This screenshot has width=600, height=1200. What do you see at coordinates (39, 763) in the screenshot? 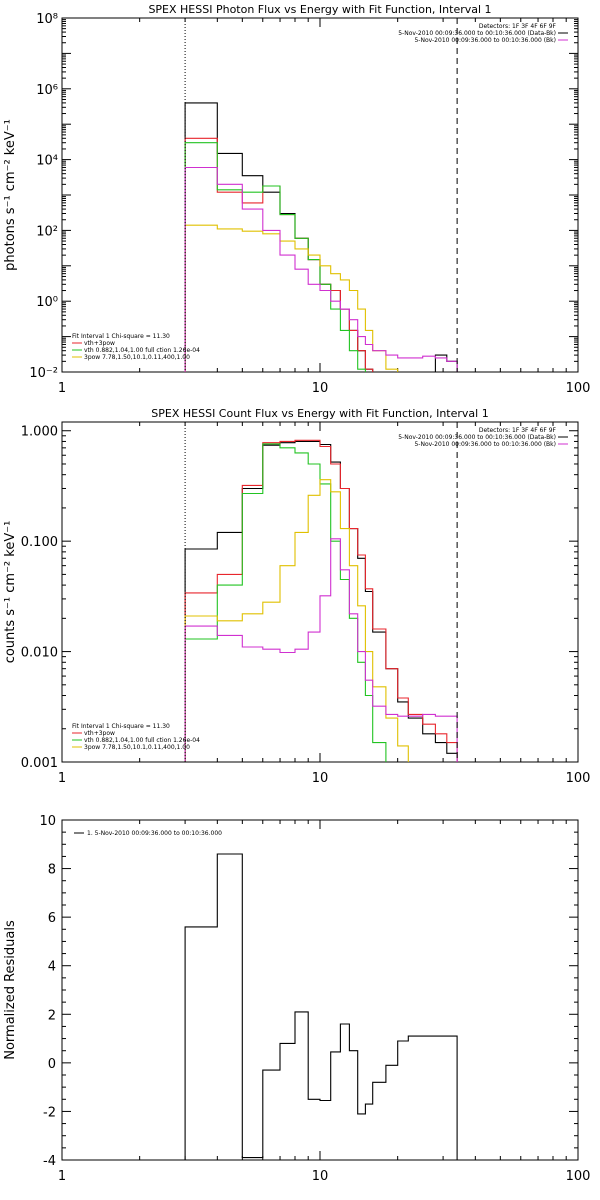
I see `y-tick-label: 0.001` at bounding box center [39, 763].